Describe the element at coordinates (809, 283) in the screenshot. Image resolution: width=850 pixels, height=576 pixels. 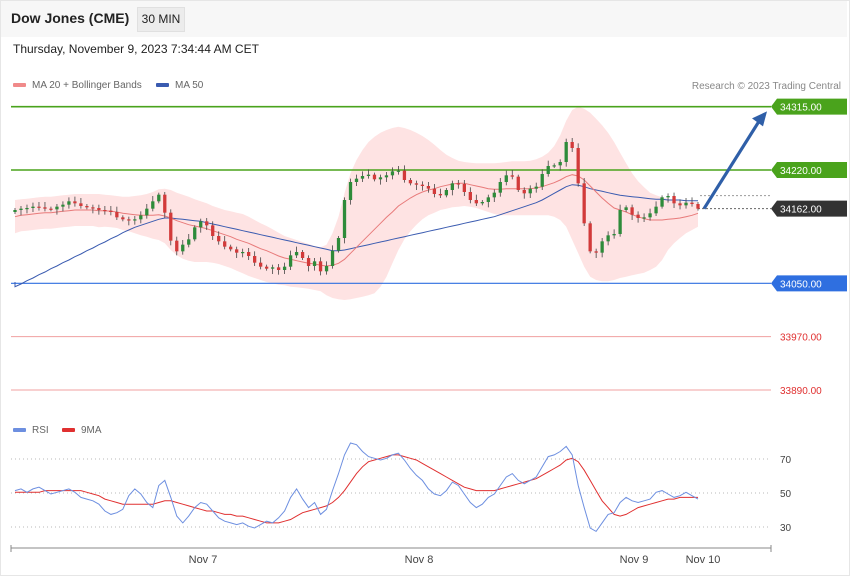
I see `level-tag-34050.00: 34050.00` at that location.